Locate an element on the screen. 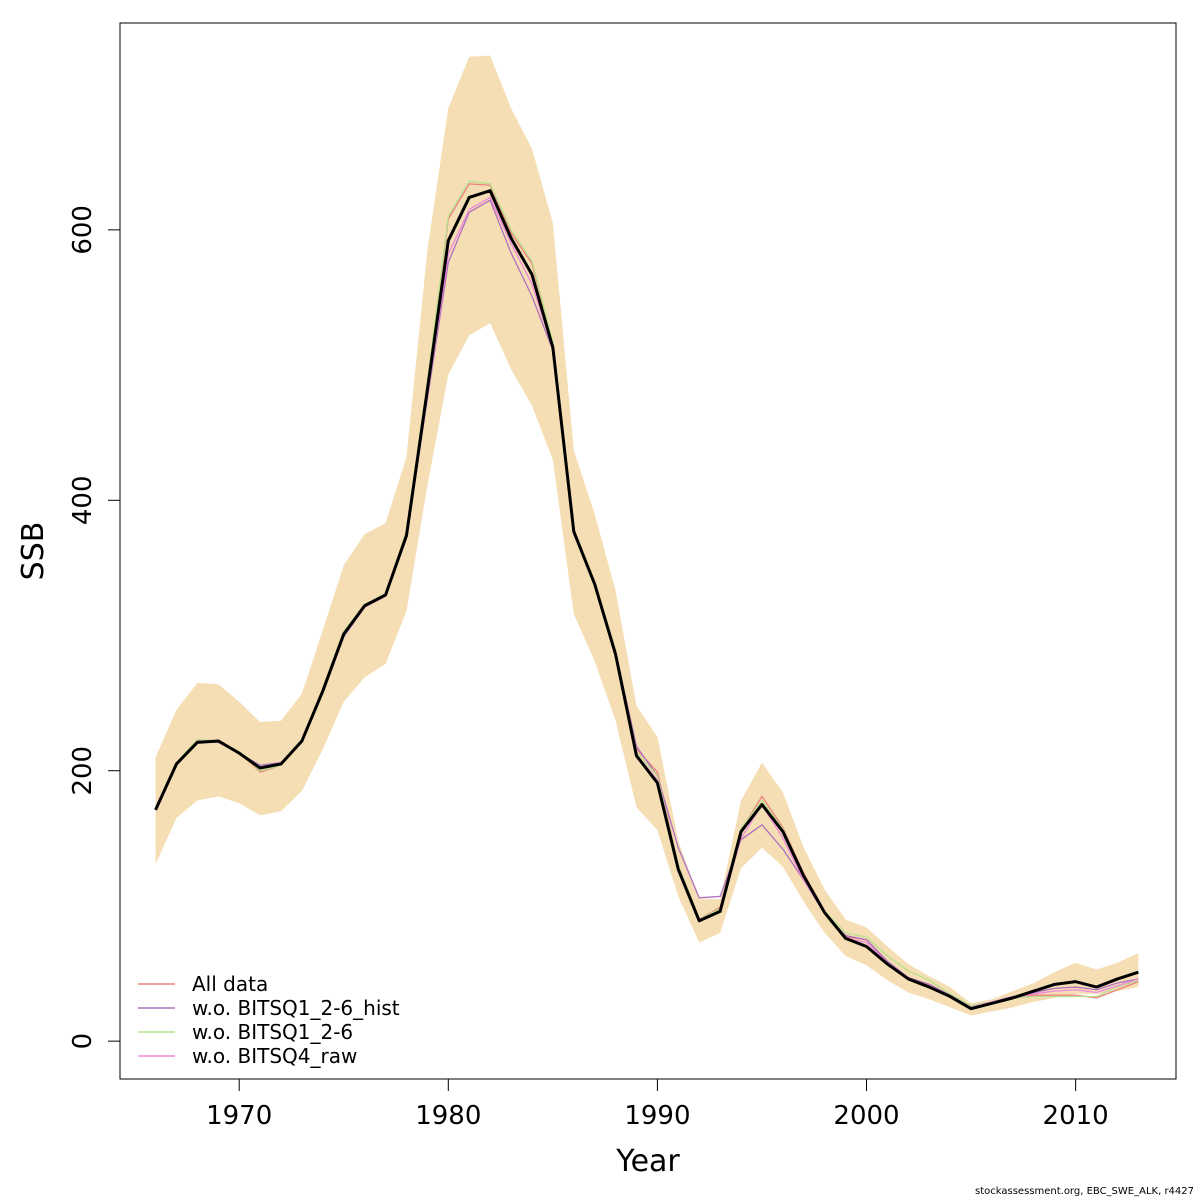 The width and height of the screenshot is (1200, 1200). x-axis: 1970 1980 1990 2000 2010 is located at coordinates (657, 1104).